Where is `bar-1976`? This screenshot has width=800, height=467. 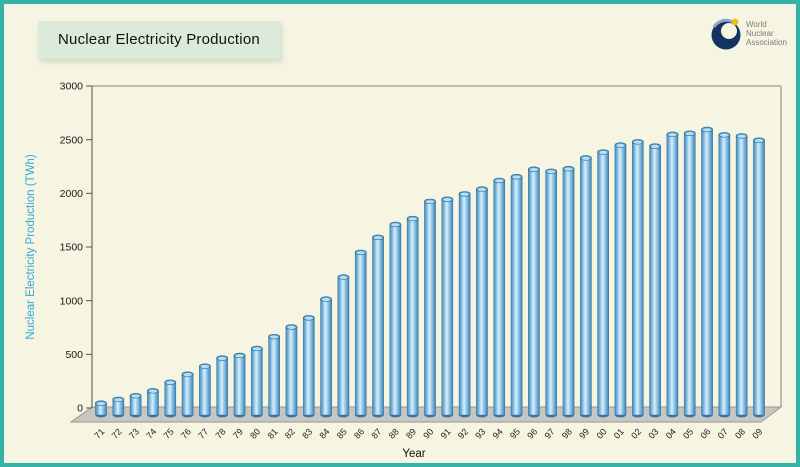
bar-1976 is located at coordinates (187, 394).